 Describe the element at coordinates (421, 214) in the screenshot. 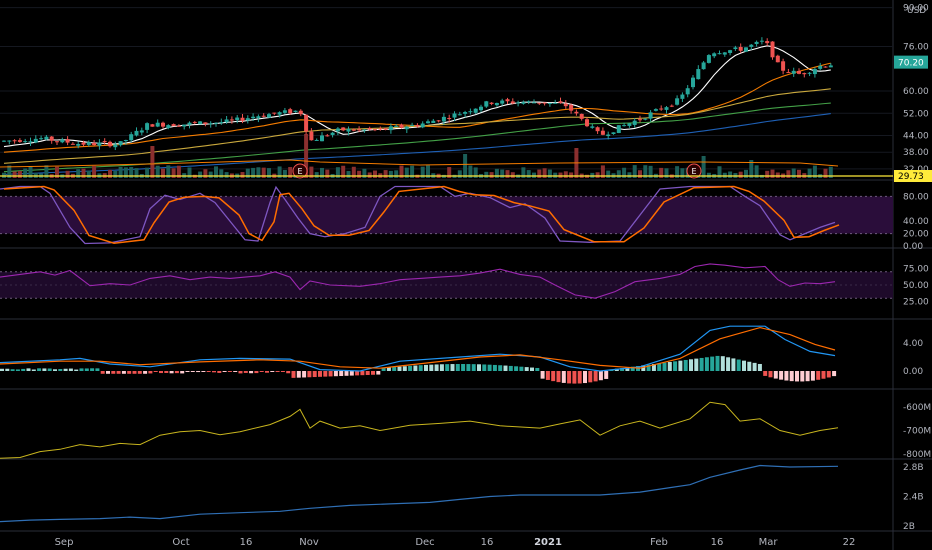

I see `stochastic-d-line` at that location.